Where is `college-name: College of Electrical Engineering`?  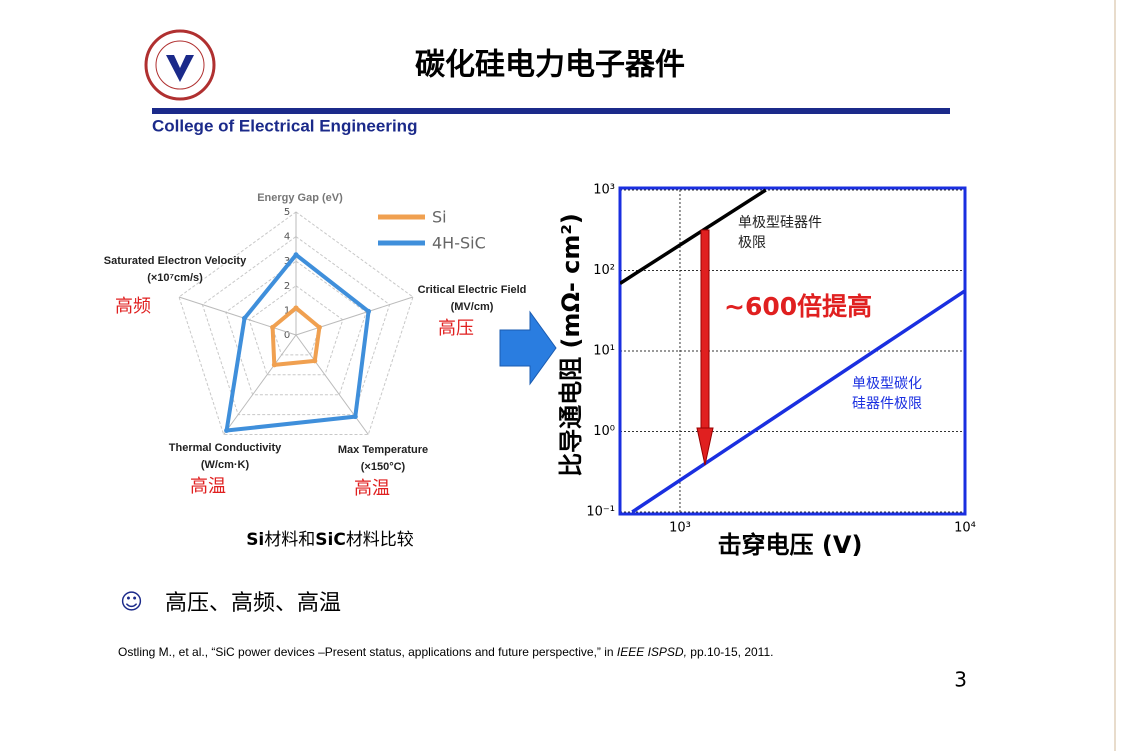
college-name: College of Electrical Engineering is located at coordinates (284, 125).